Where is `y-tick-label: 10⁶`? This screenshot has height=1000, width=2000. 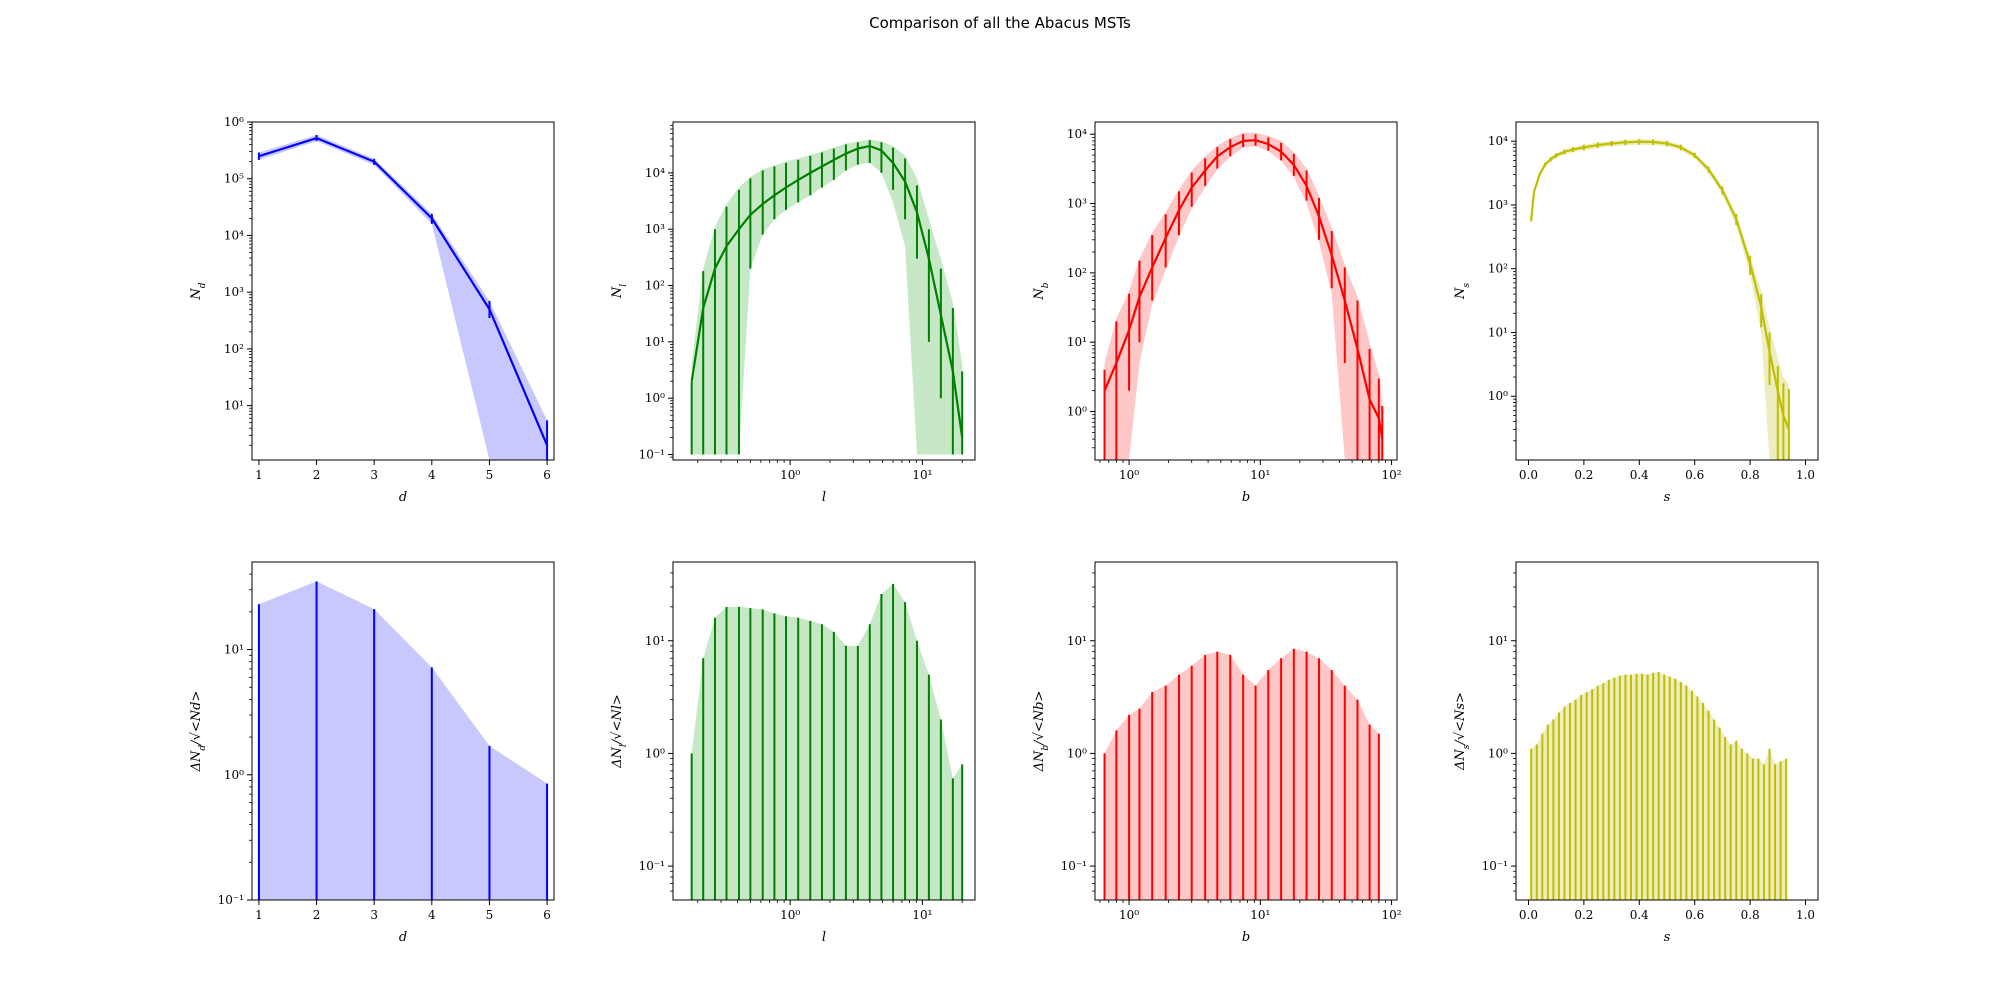 y-tick-label: 10⁶ is located at coordinates (234, 122).